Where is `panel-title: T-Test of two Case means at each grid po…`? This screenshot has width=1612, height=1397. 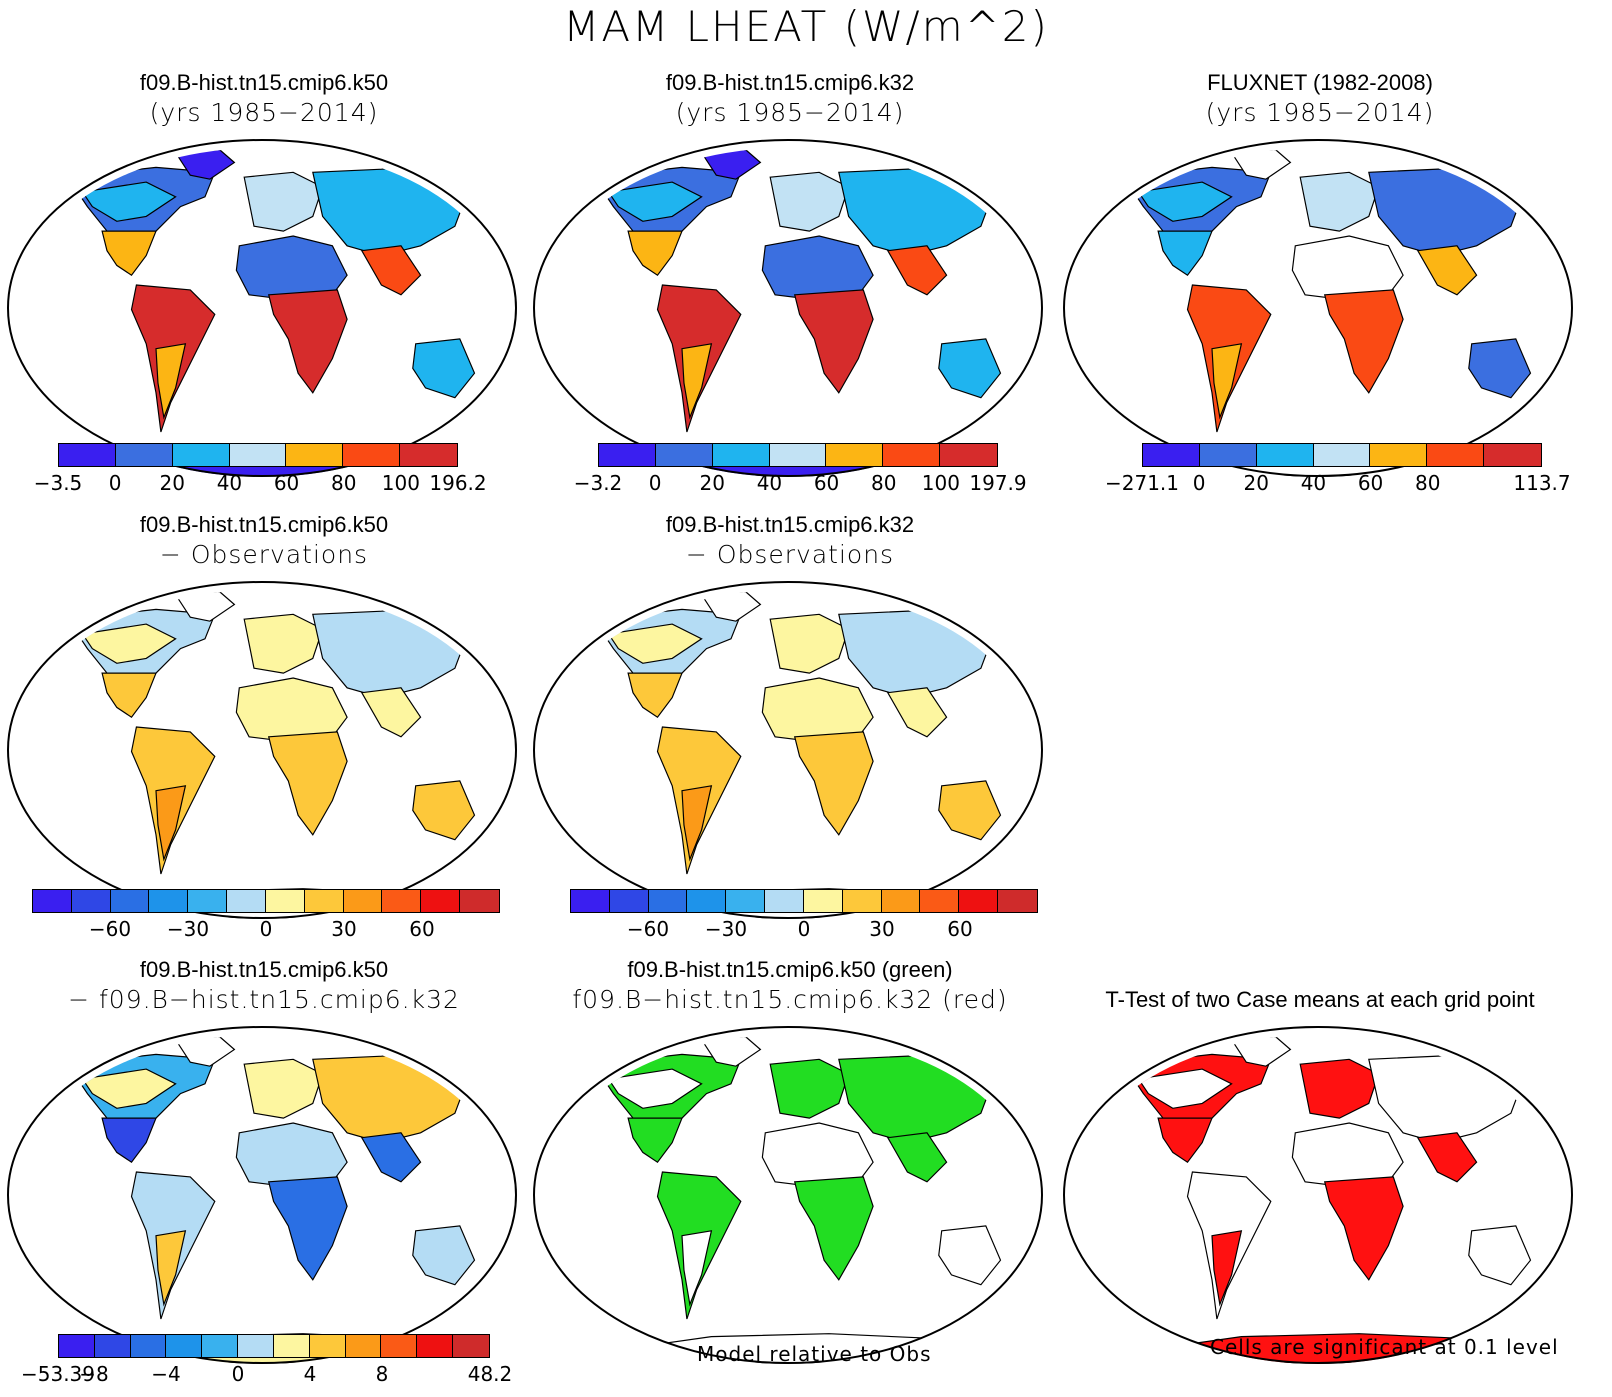
panel-title: T-Test of two Case means at each grid po… is located at coordinates (1320, 999).